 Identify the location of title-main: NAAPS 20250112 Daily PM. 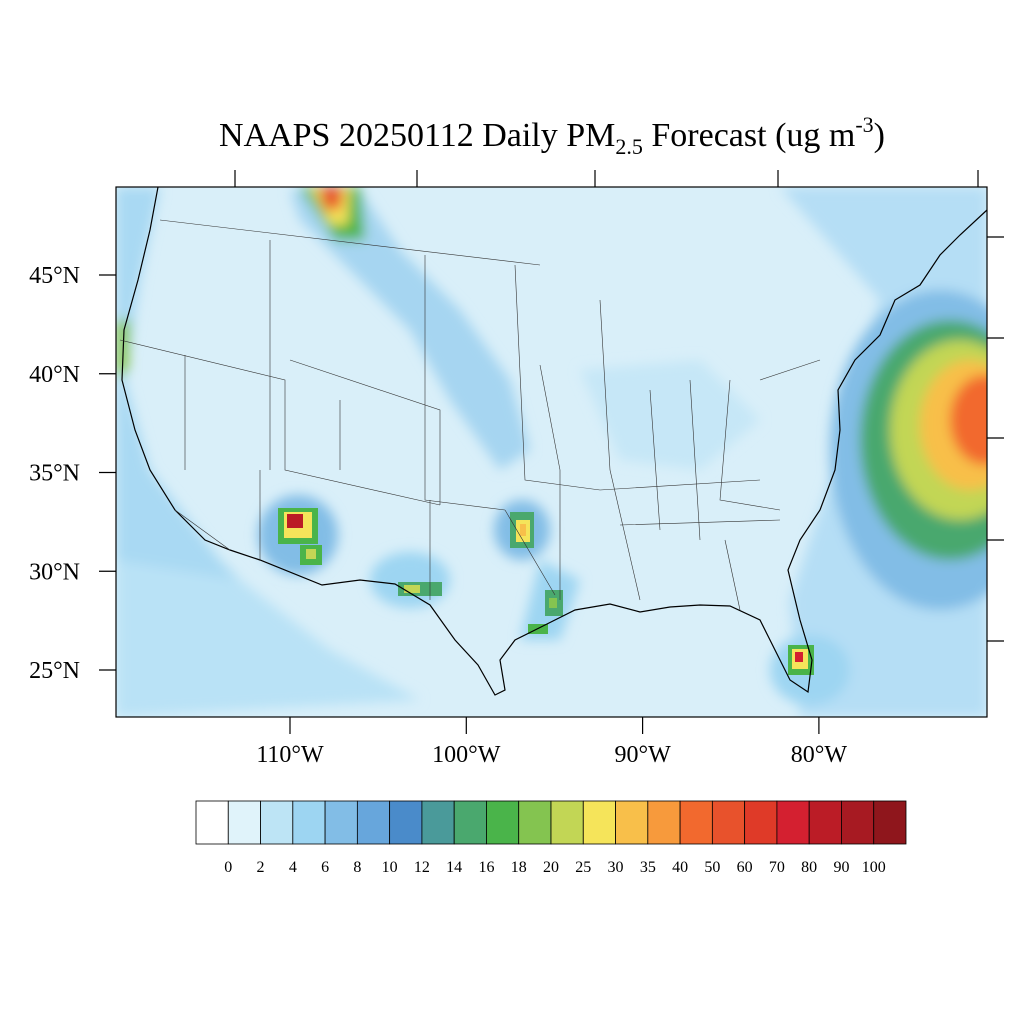
(417, 135).